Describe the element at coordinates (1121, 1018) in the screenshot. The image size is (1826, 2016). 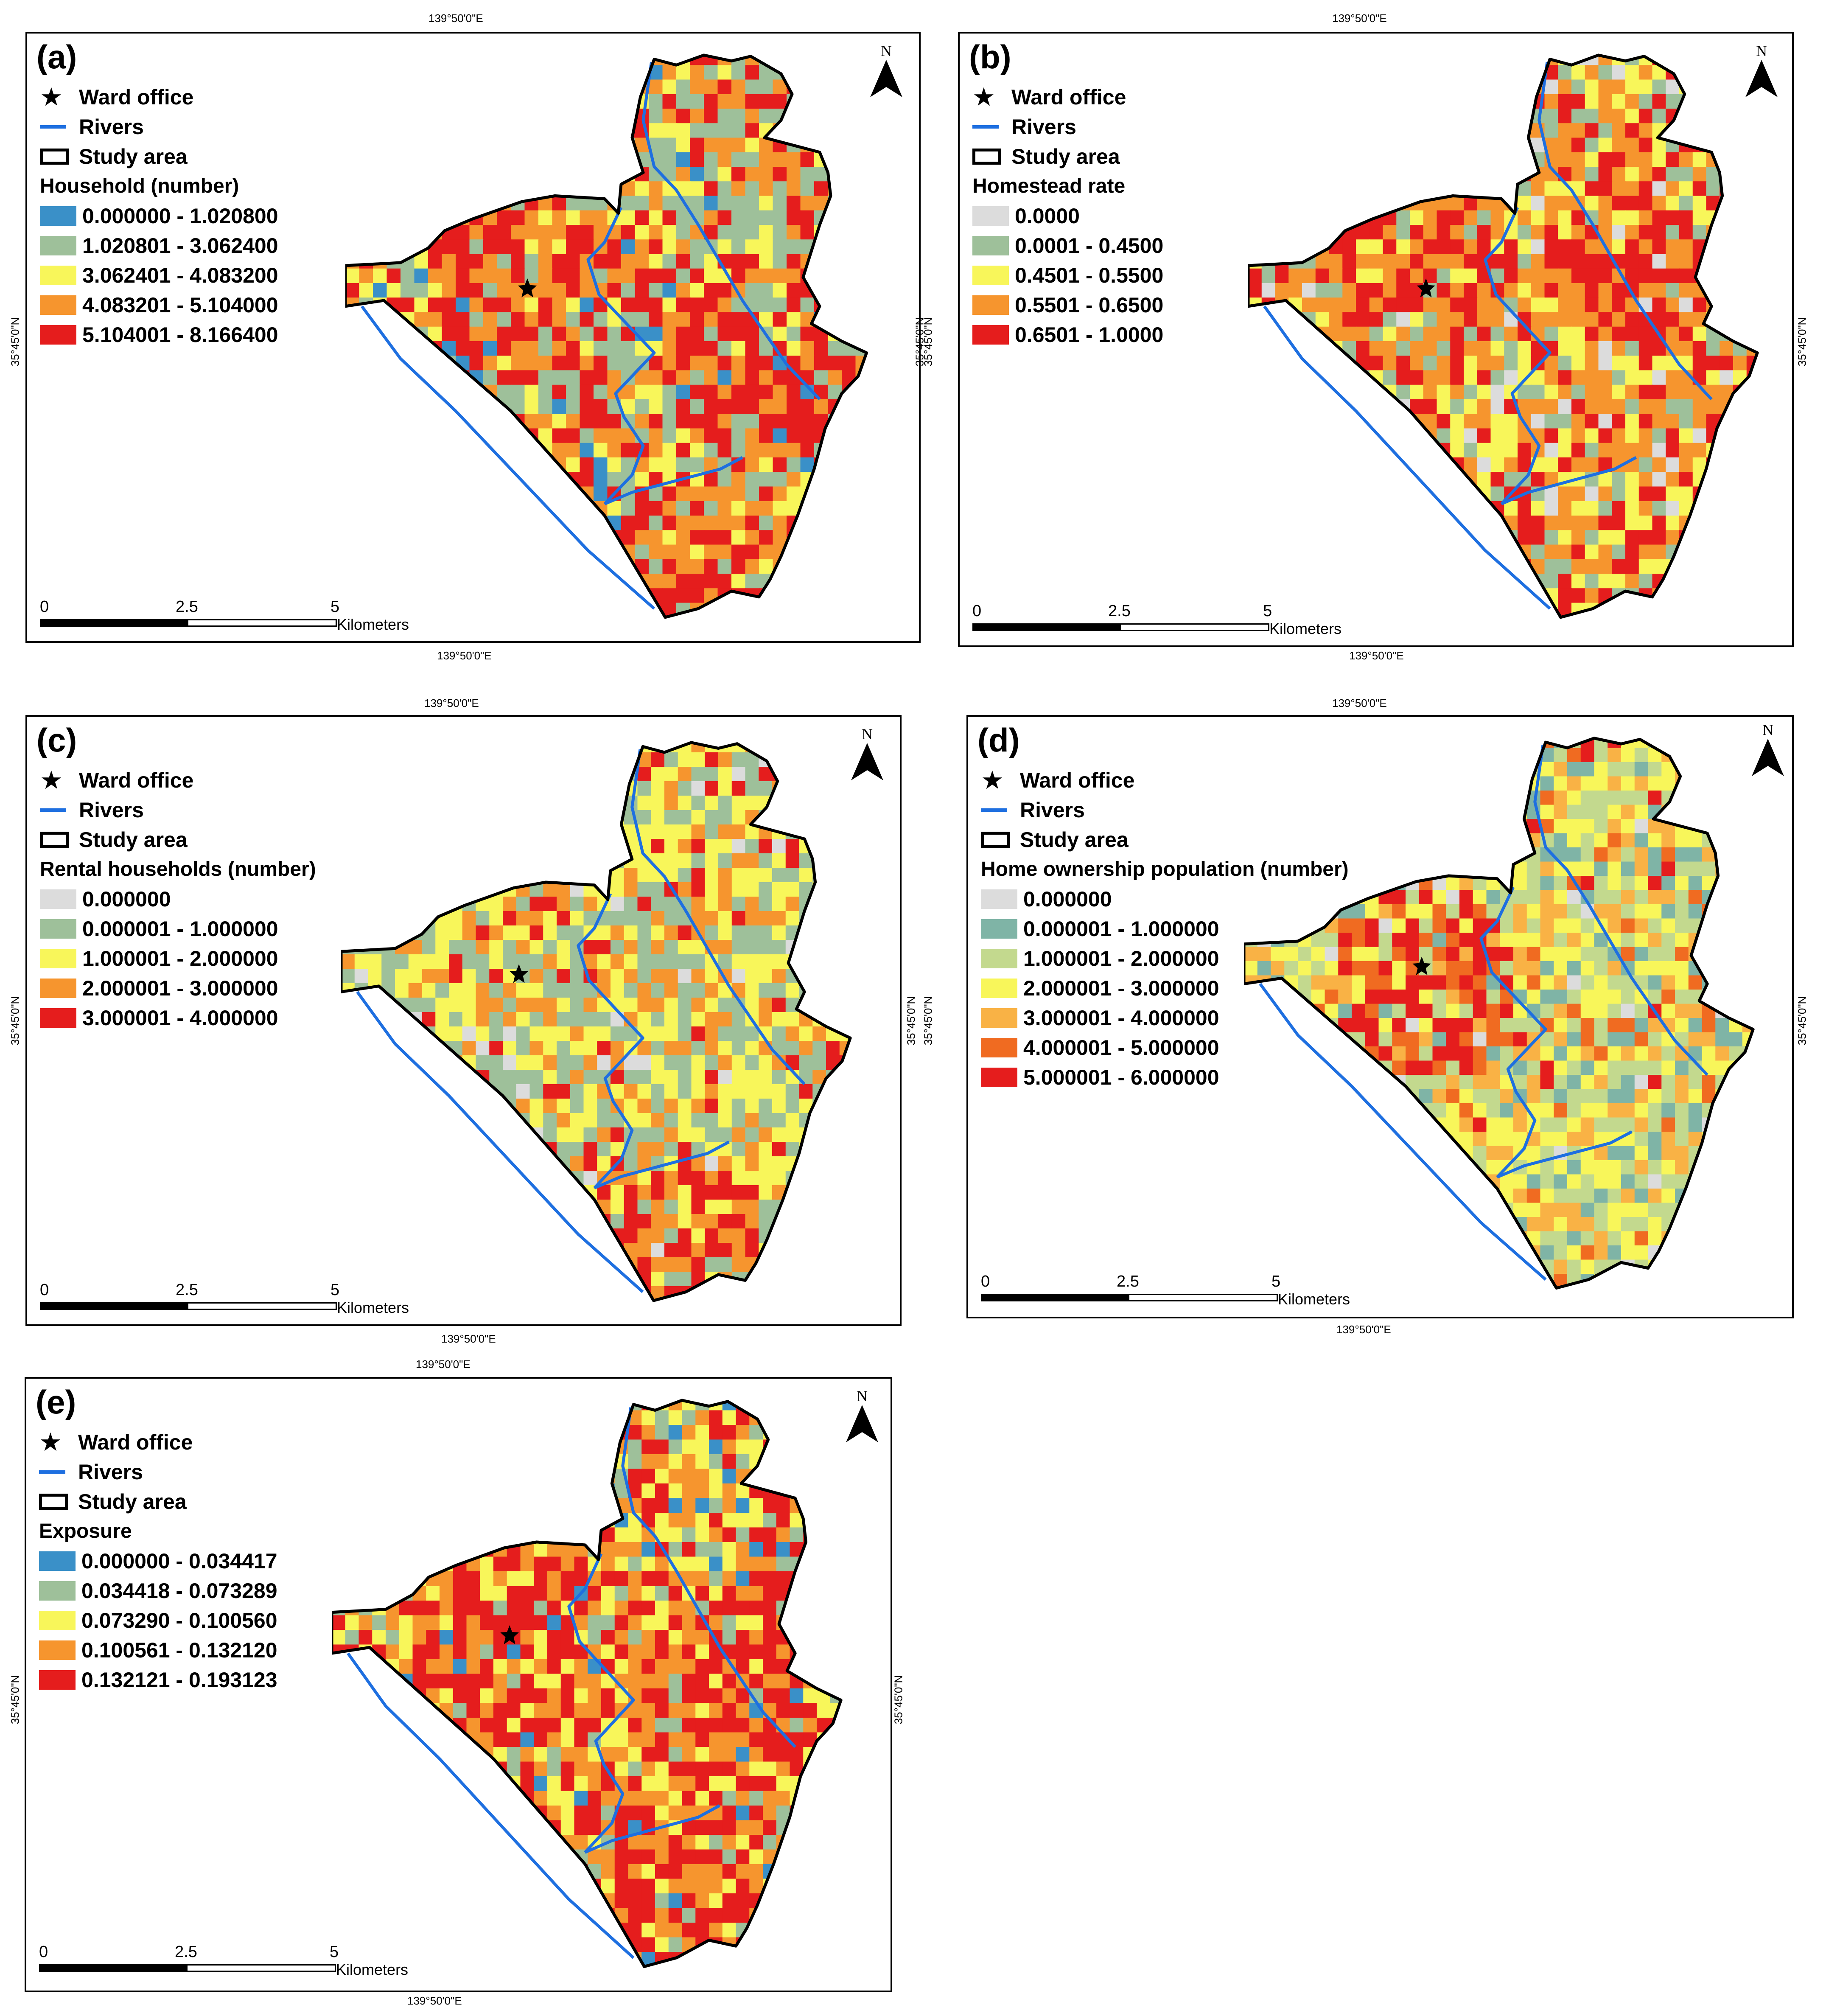
I see `legend-class-label: 3.000001 - 4.000000` at that location.